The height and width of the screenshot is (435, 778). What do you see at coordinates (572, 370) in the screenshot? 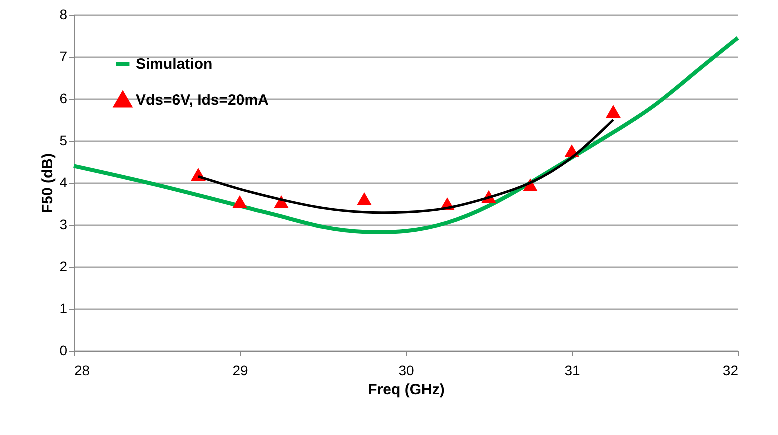
I see `x-tick-label: 31` at bounding box center [572, 370].